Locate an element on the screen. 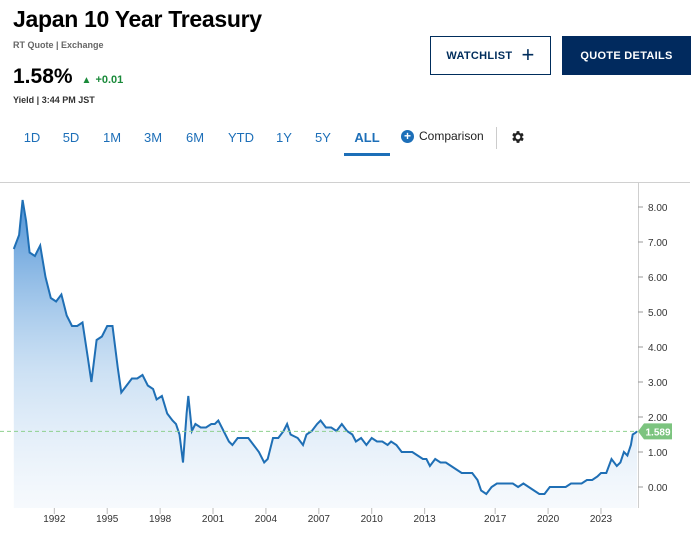 This screenshot has height=543, width=699. tab-1m: 1M is located at coordinates (112, 137).